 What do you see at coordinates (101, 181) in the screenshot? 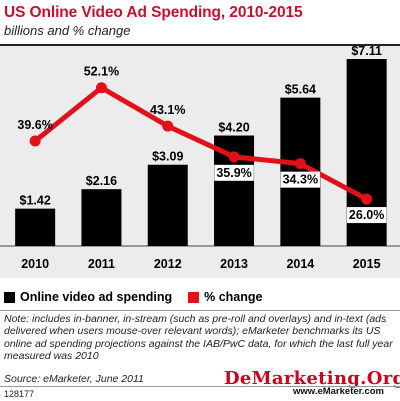
I see `bar-label-2011: $2.16` at bounding box center [101, 181].